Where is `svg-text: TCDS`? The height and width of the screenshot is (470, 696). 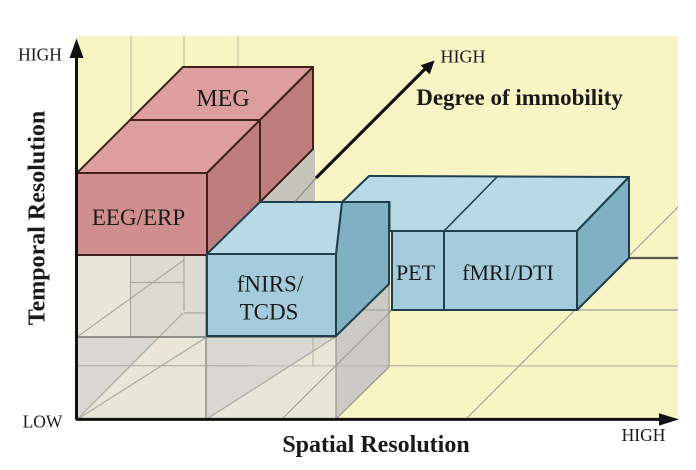 svg-text: TCDS is located at coordinates (269, 312).